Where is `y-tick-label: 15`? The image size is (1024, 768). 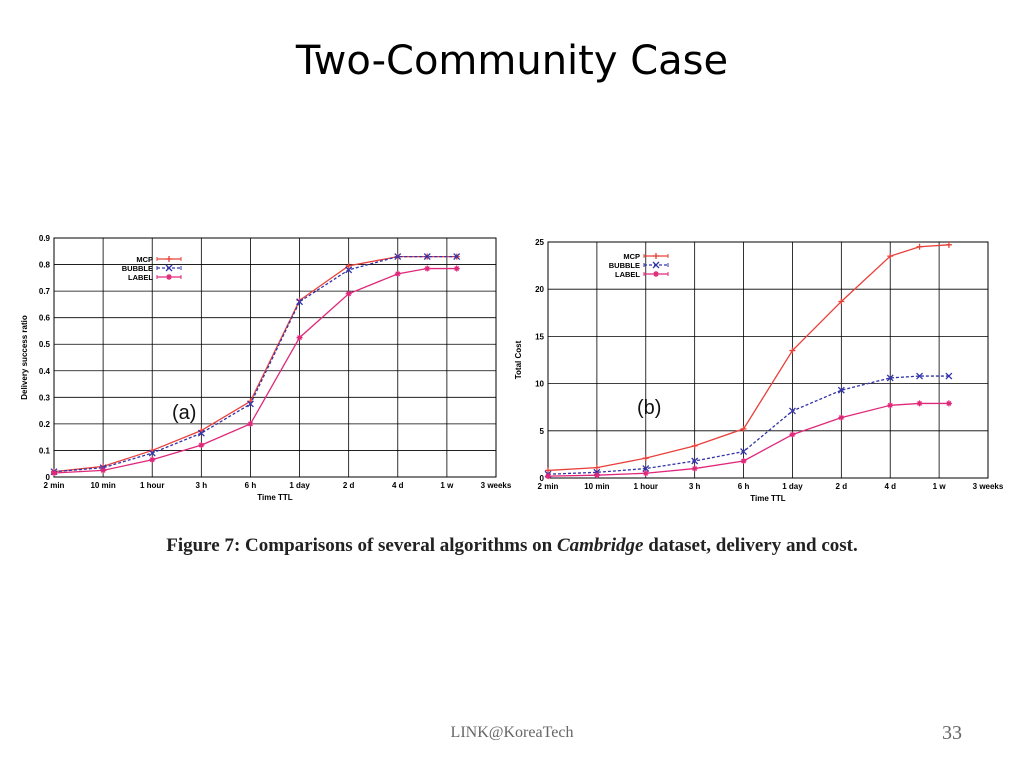
y-tick-label: 15 is located at coordinates (539, 336).